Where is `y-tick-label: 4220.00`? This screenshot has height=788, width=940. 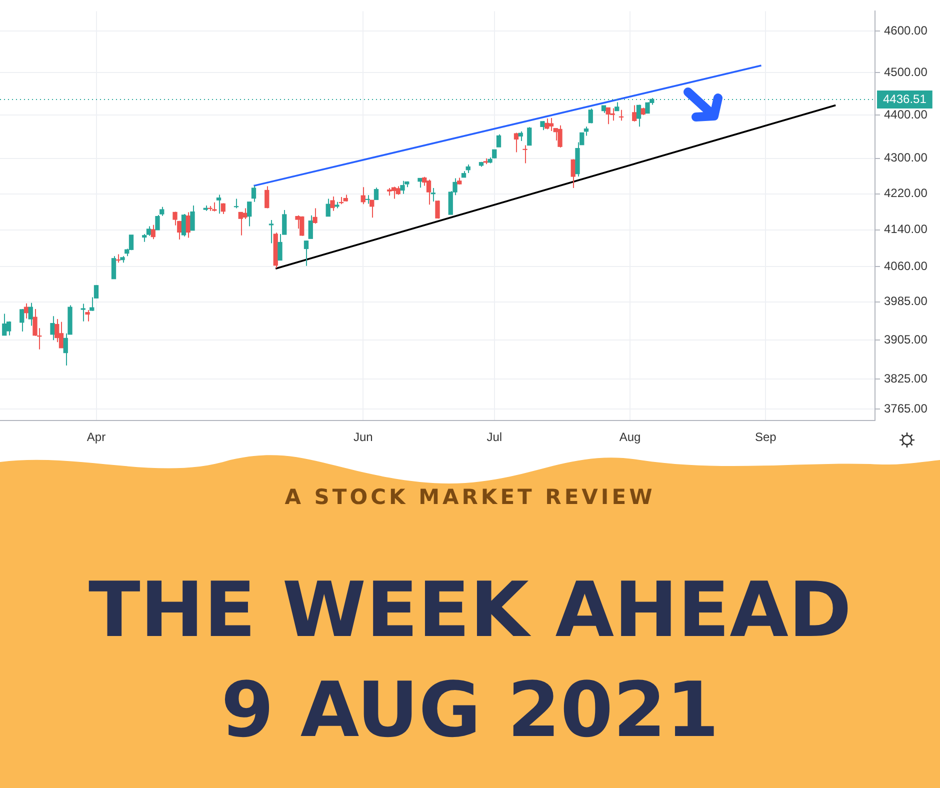 y-tick-label: 4220.00 is located at coordinates (906, 193).